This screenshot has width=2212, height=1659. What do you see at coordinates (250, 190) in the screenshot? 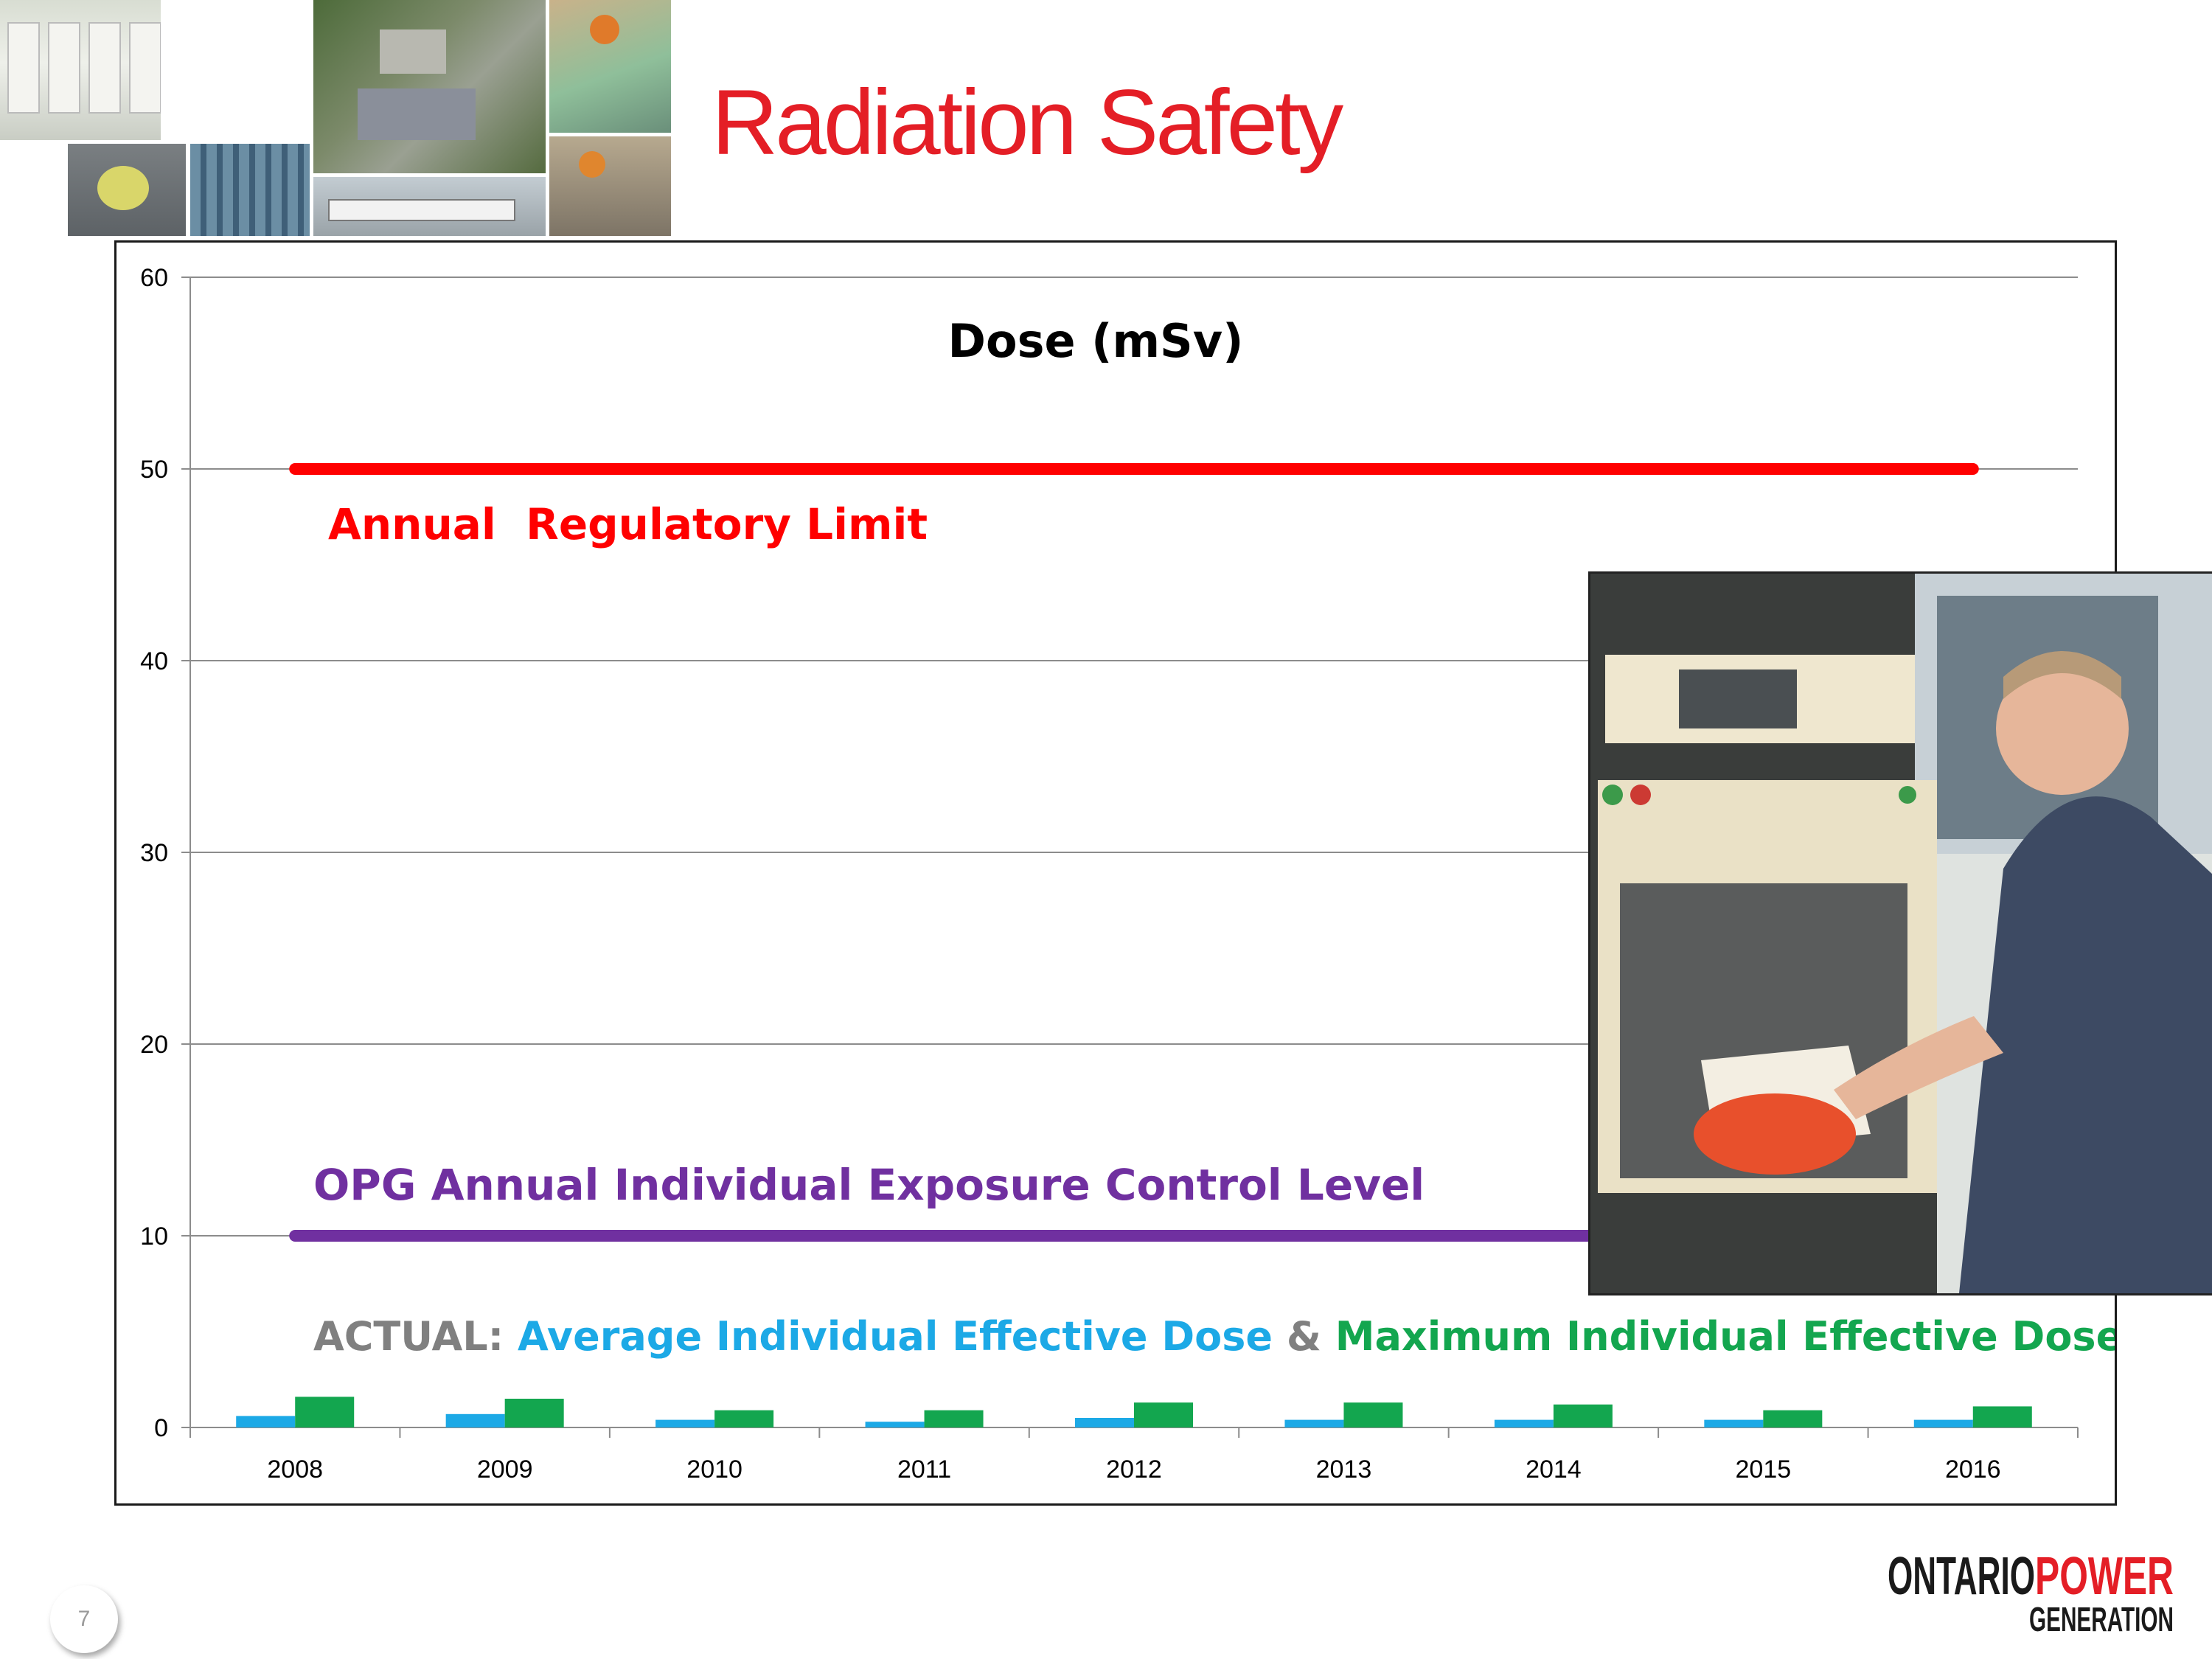
I see `shelving-photo` at bounding box center [250, 190].